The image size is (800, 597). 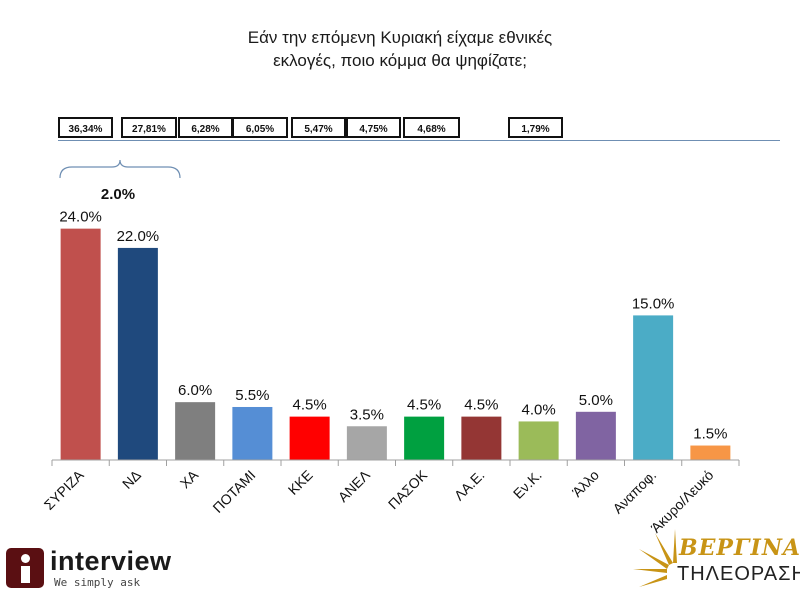 I want to click on reference-box: 4,75%, so click(x=373, y=127).